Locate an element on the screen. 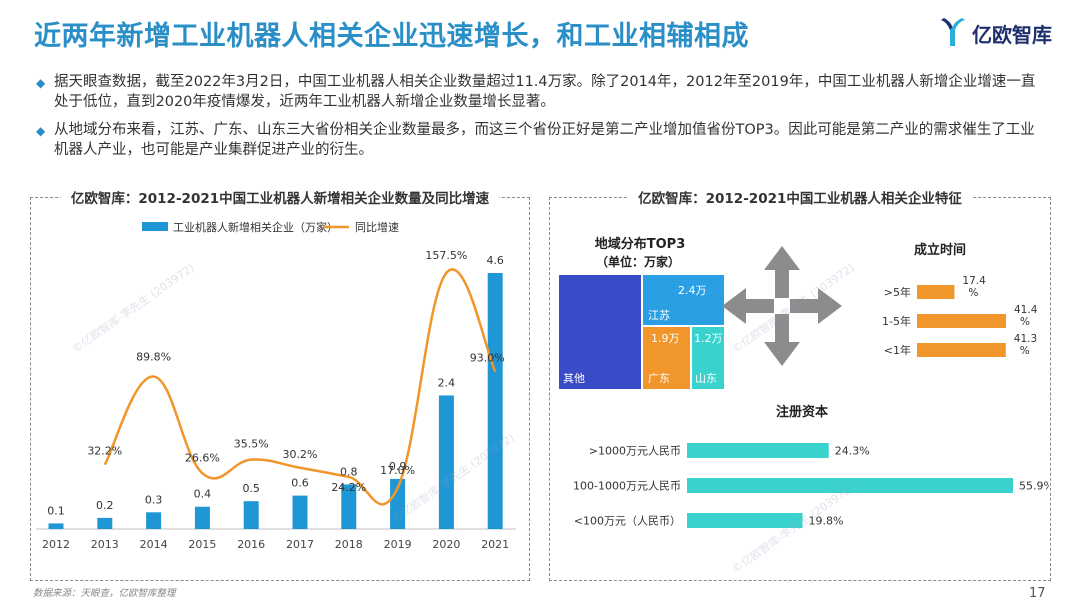  line-value-label: 157.5% is located at coordinates (446, 255).